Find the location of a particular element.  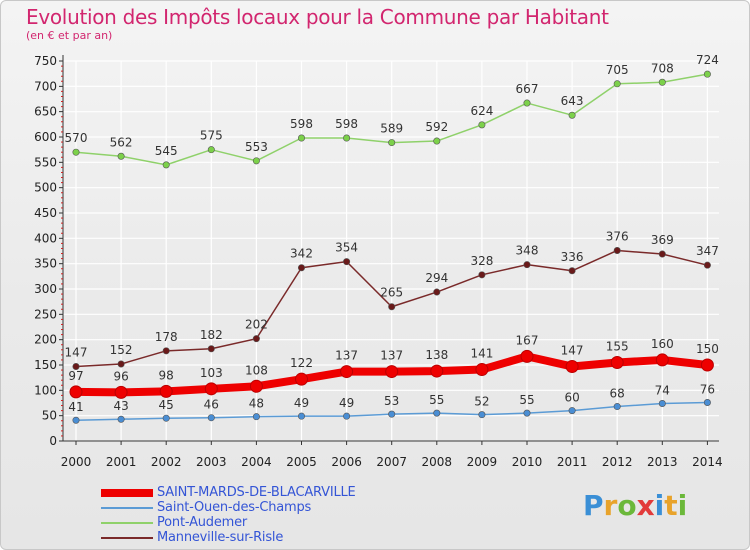

legend-item-manneville: Manneville-sur-Risle is located at coordinates (281, 537).